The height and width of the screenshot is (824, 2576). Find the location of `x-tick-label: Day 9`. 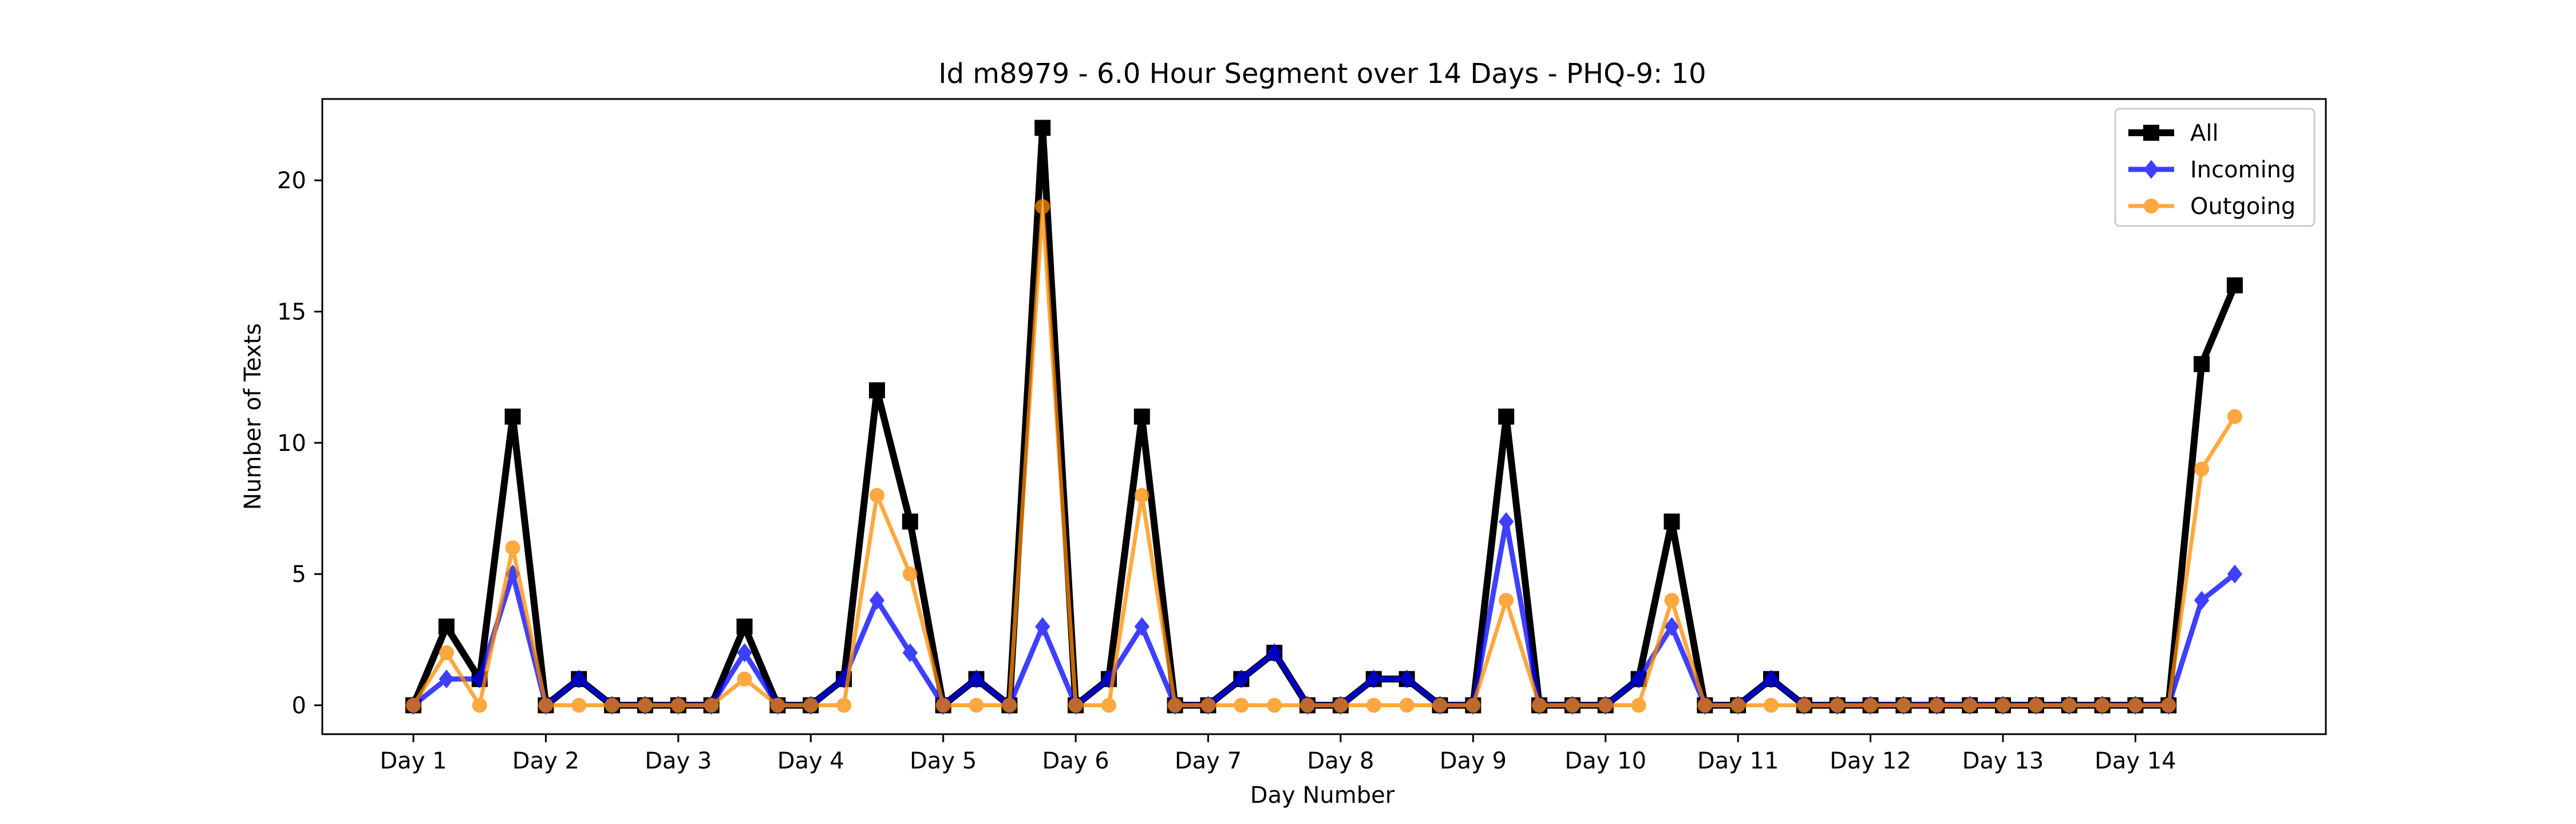

x-tick-label: Day 9 is located at coordinates (1473, 761).